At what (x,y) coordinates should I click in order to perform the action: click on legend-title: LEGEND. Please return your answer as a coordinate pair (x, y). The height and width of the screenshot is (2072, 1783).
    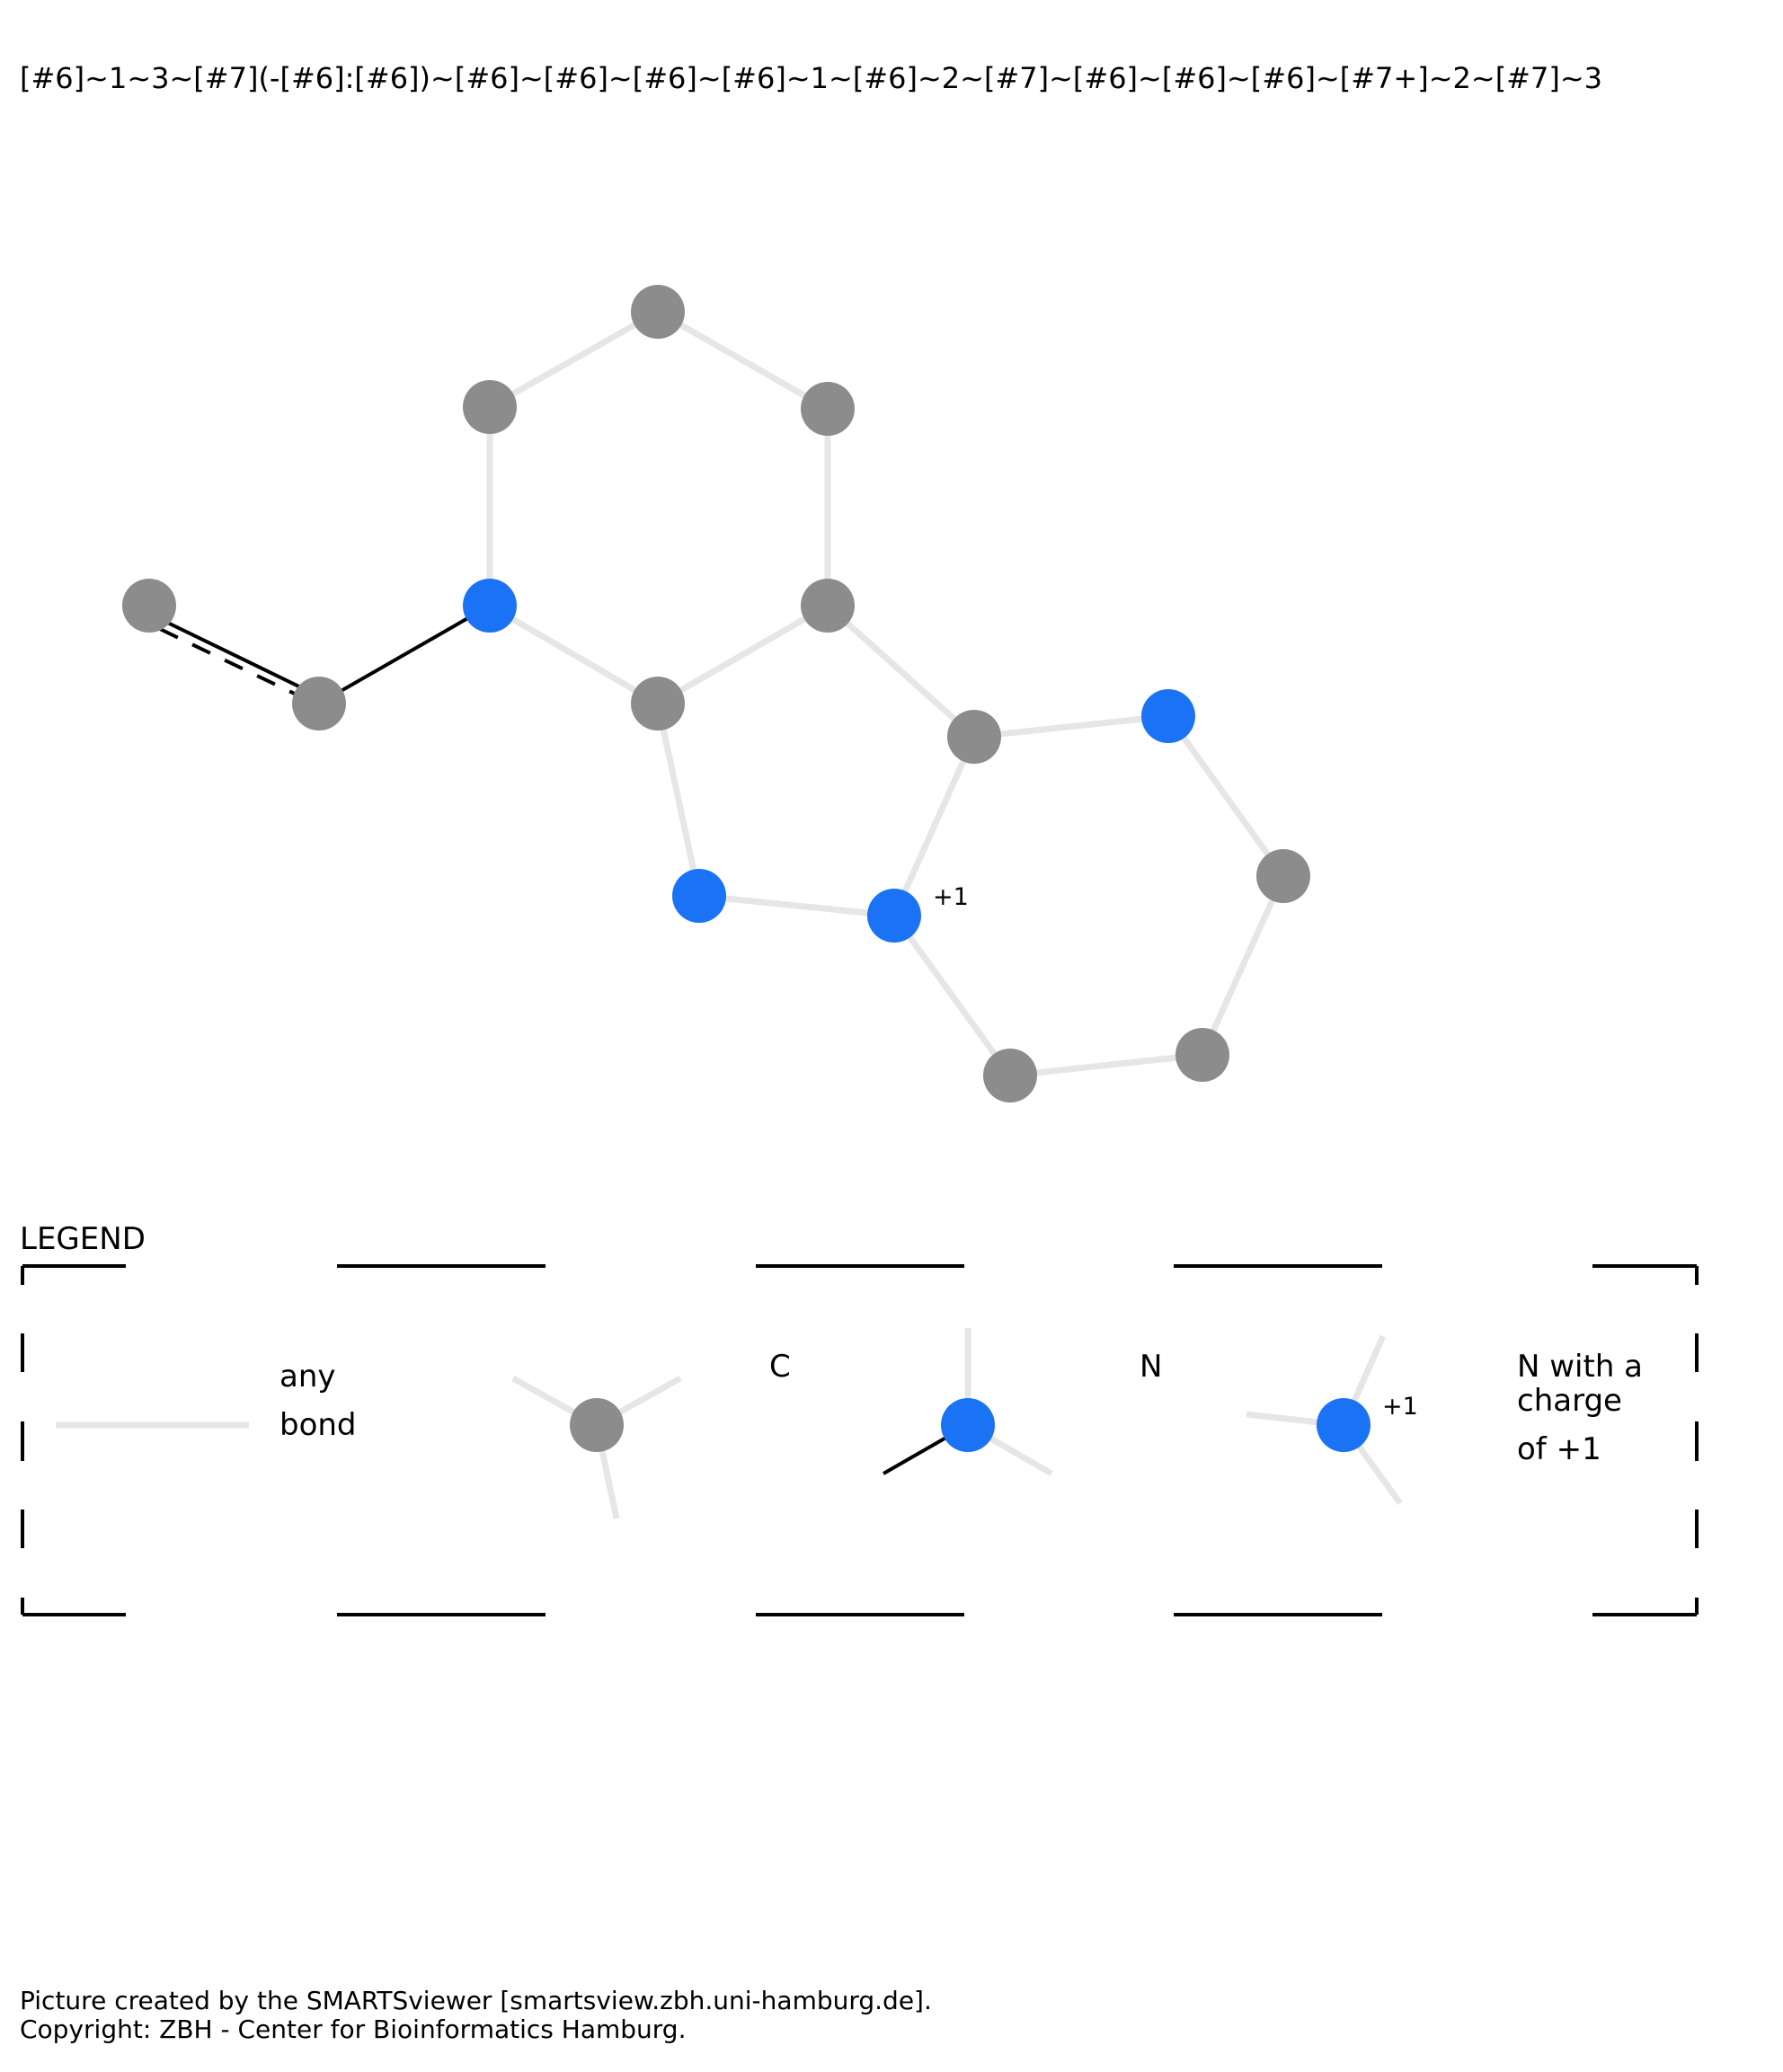
    Looking at the image, I should click on (83, 1239).